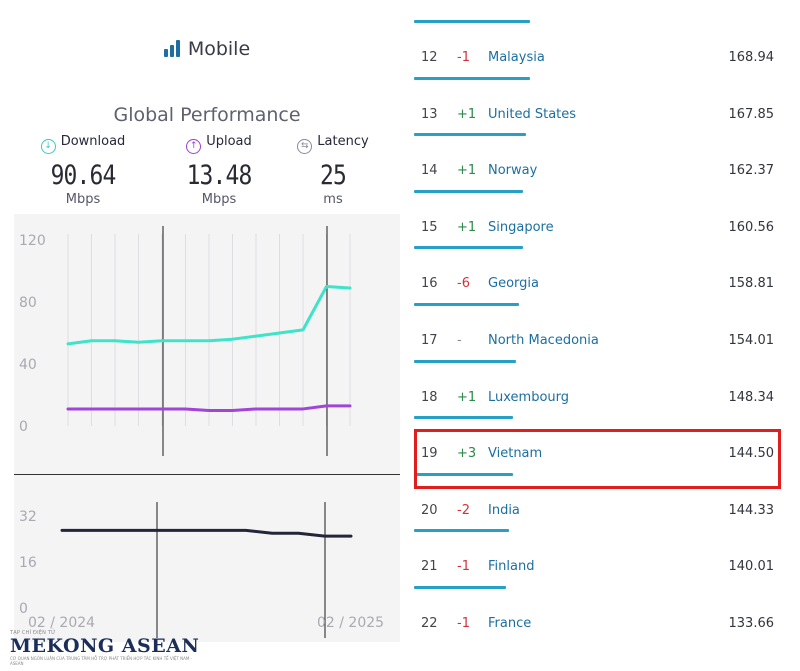 The height and width of the screenshot is (671, 800). Describe the element at coordinates (751, 623) in the screenshot. I see `speed-value: 133.66` at that location.